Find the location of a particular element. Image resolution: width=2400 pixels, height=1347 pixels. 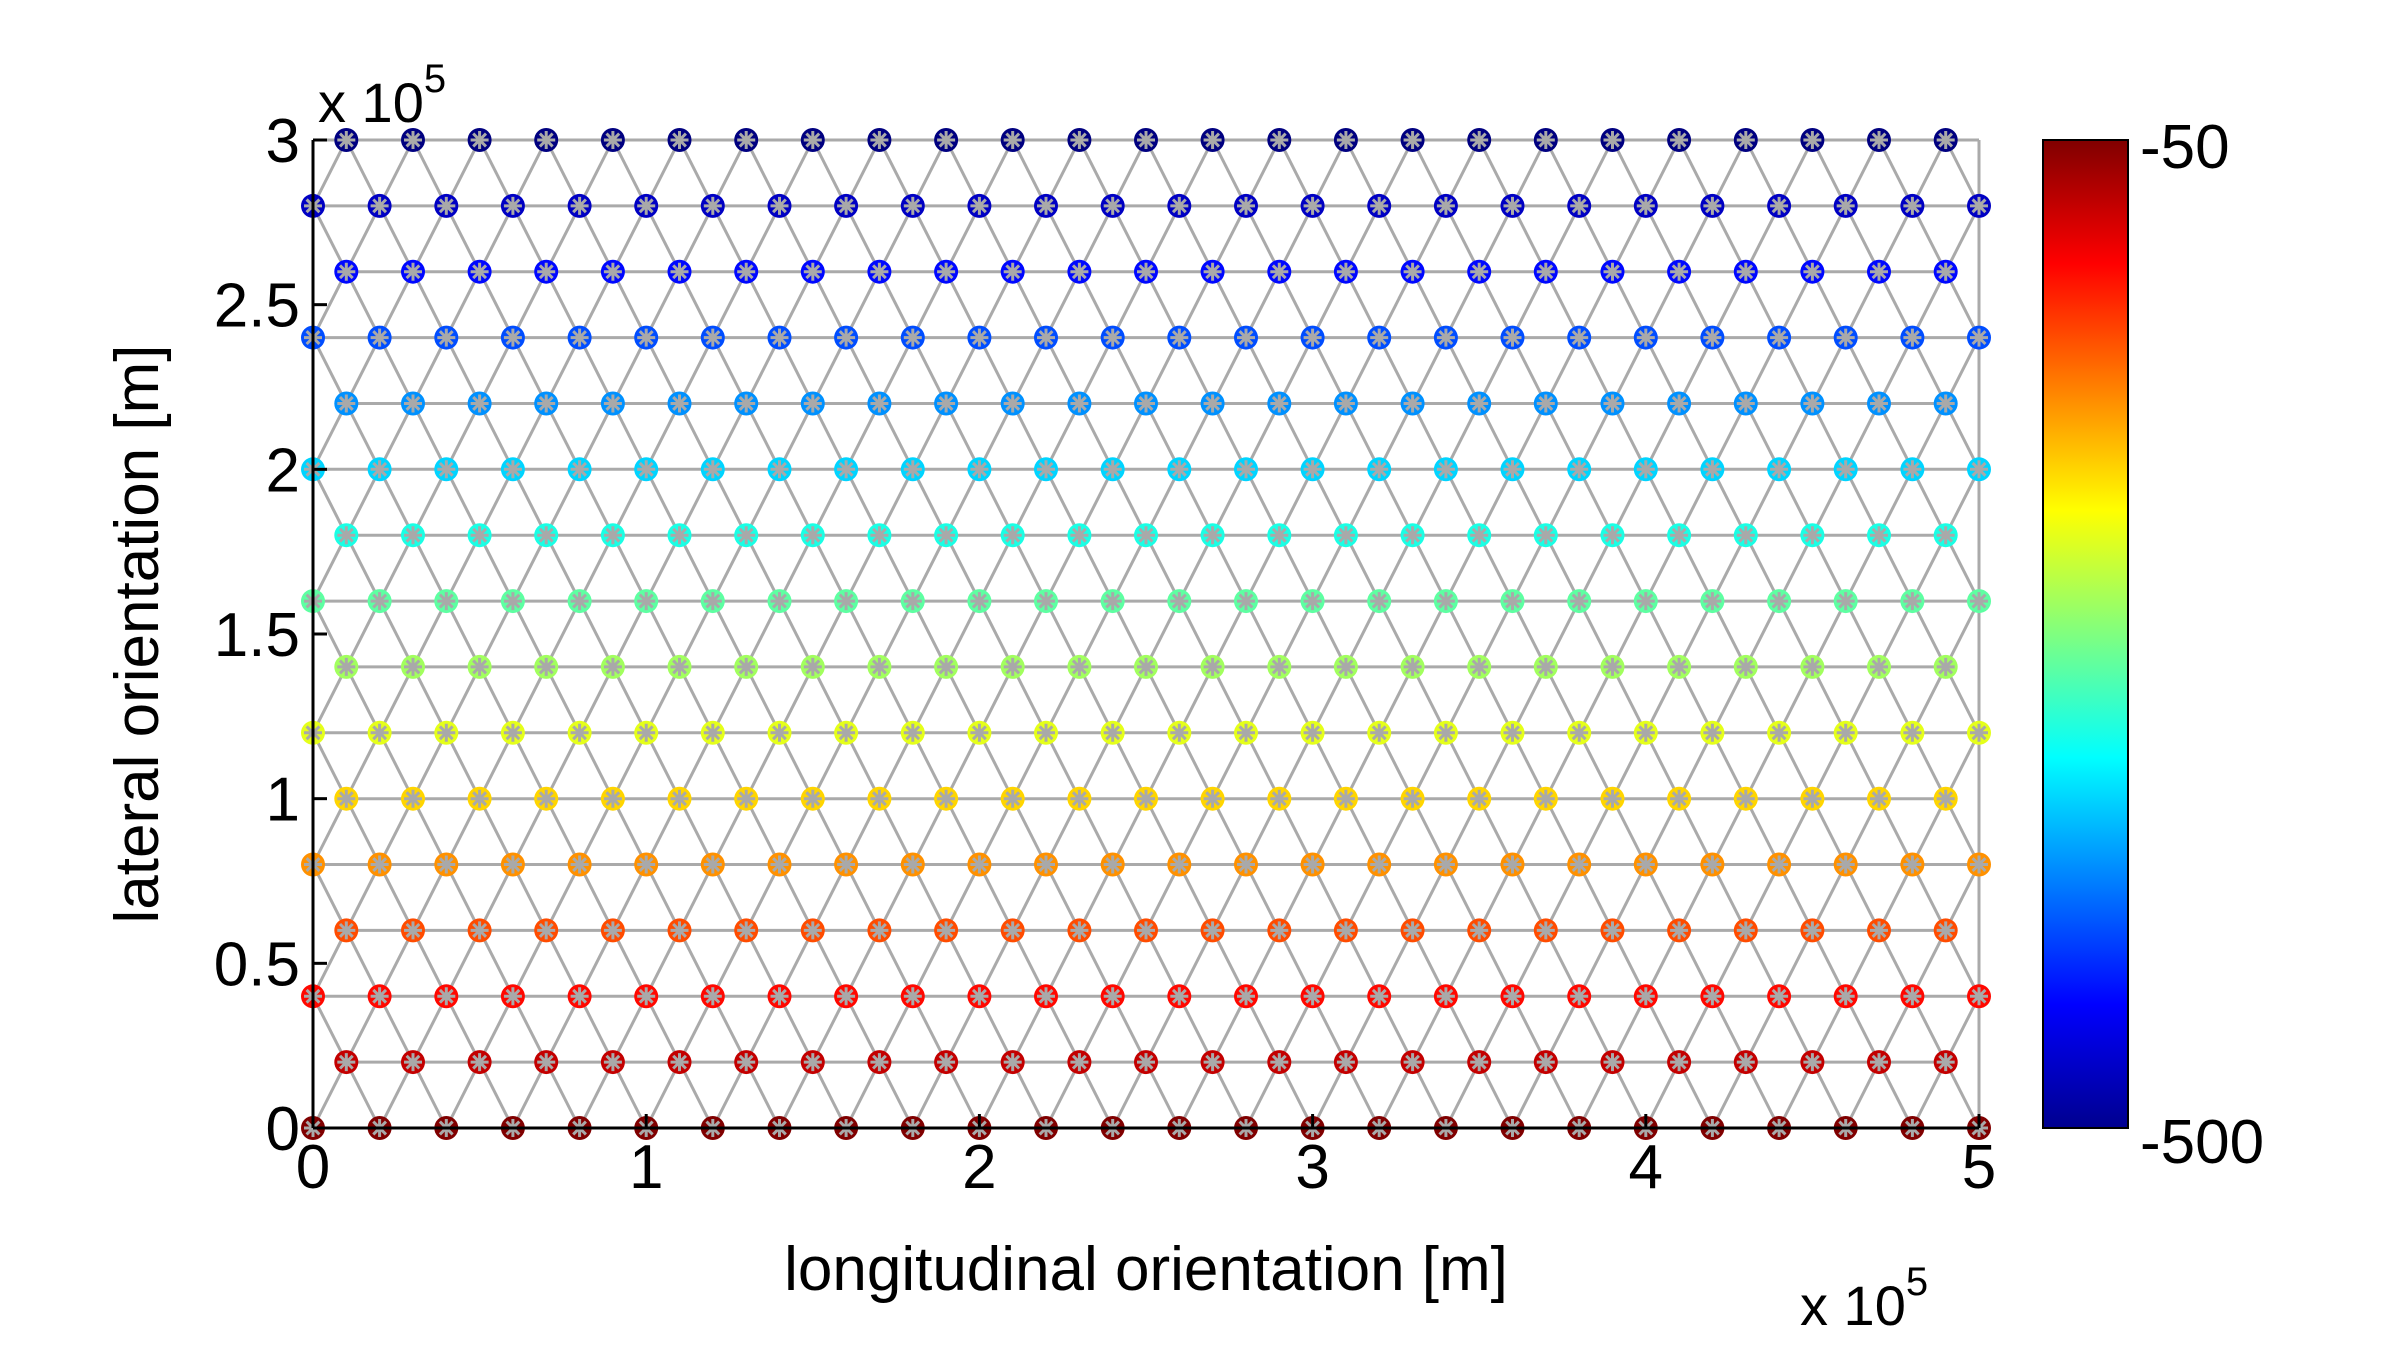

y-scale-factor: x 105 is located at coordinates (382, 95).